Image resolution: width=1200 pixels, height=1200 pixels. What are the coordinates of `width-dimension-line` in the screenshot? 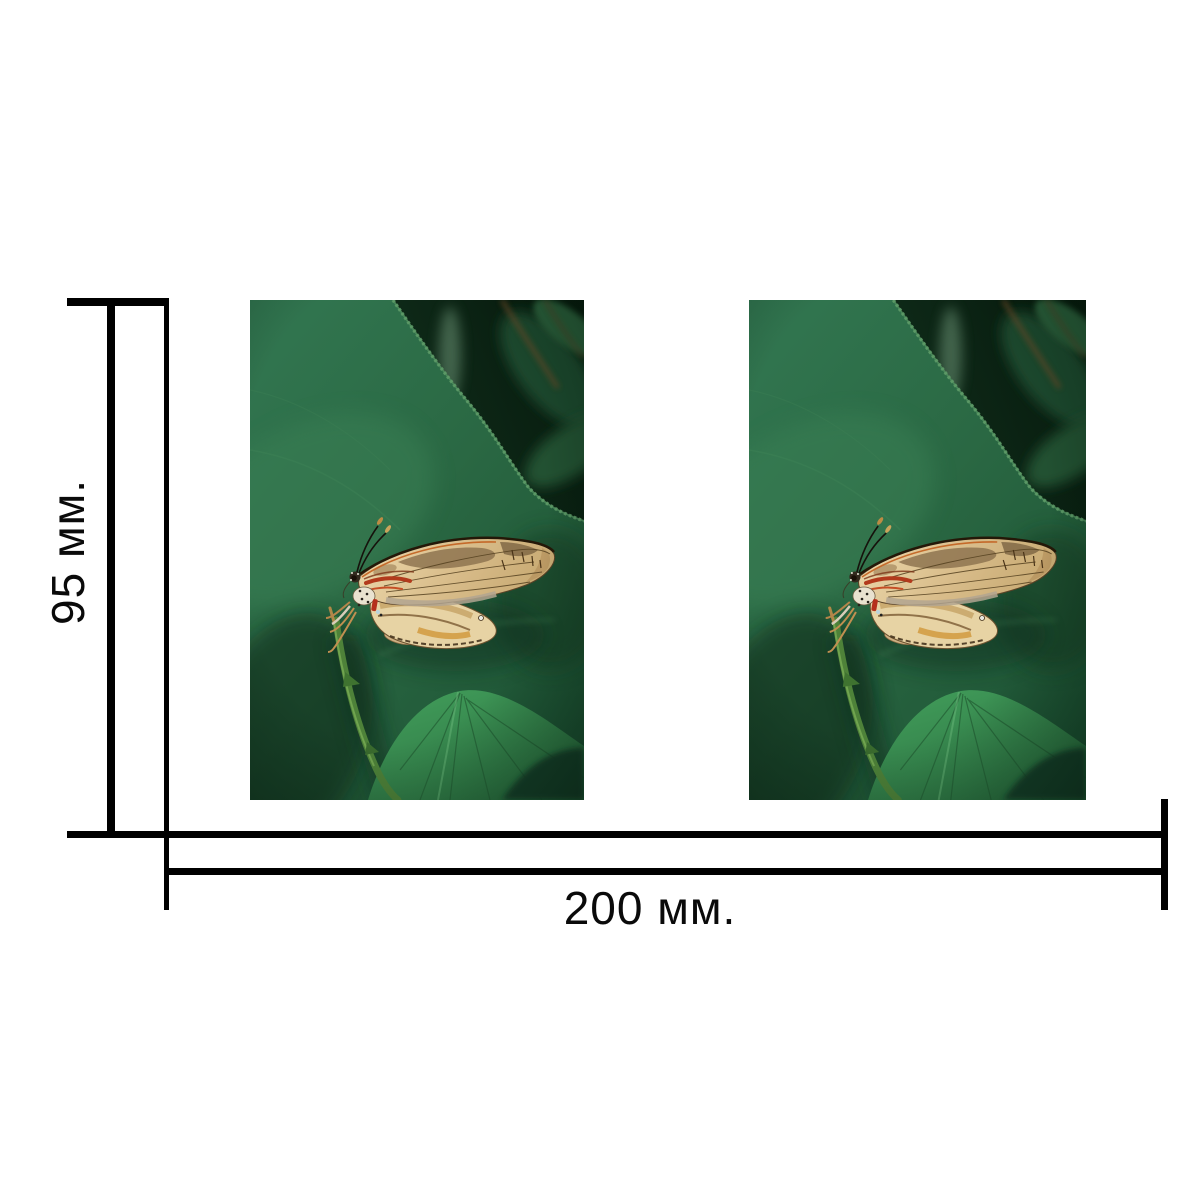 It's located at (665, 871).